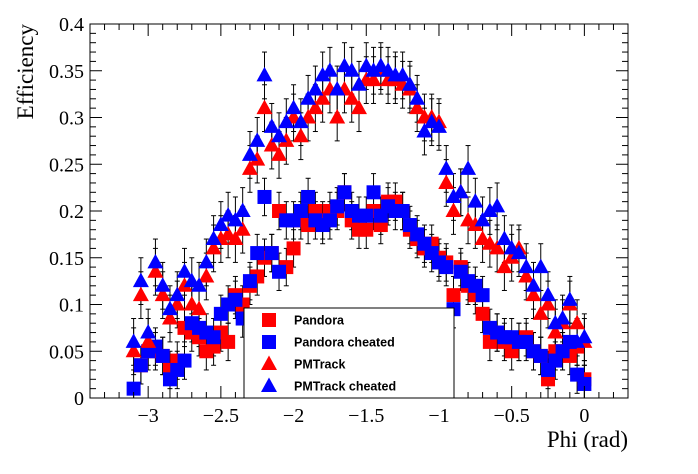 Image resolution: width=698 pixels, height=474 pixels. Describe the element at coordinates (319, 321) in the screenshot. I see `legend-label: Pandora` at that location.